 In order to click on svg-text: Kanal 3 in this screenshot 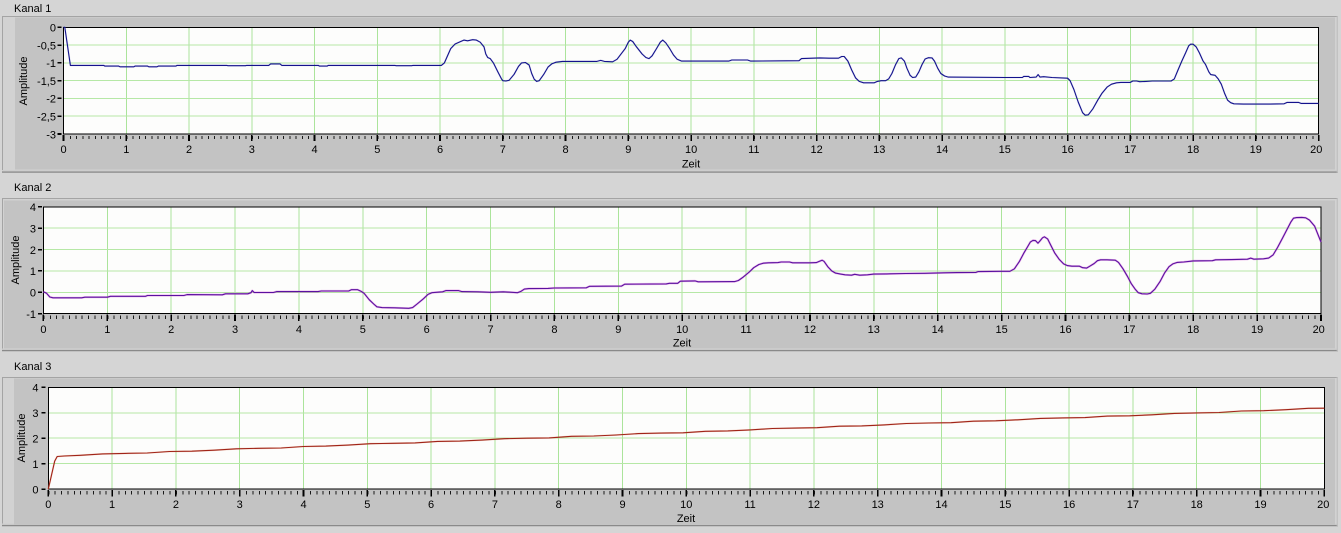, I will do `click(32, 367)`.